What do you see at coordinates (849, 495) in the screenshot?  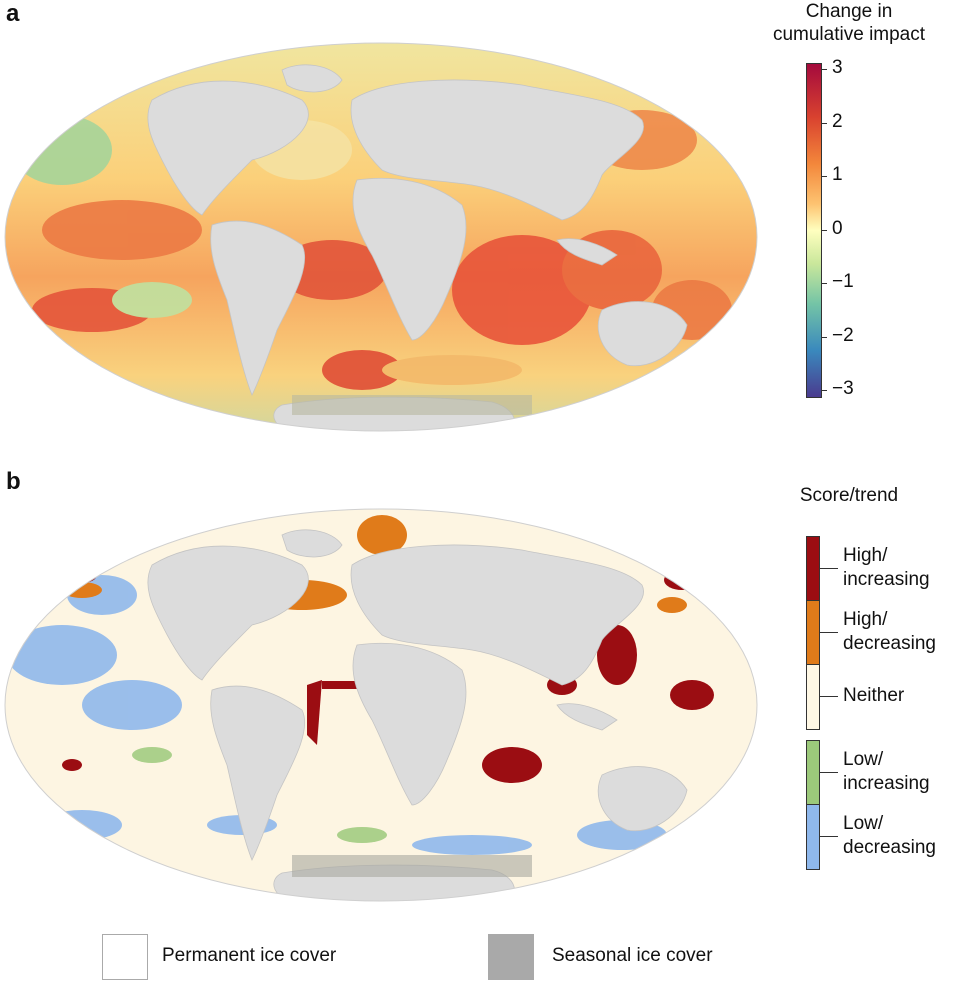 I see `score-trend-title: Score/trend` at bounding box center [849, 495].